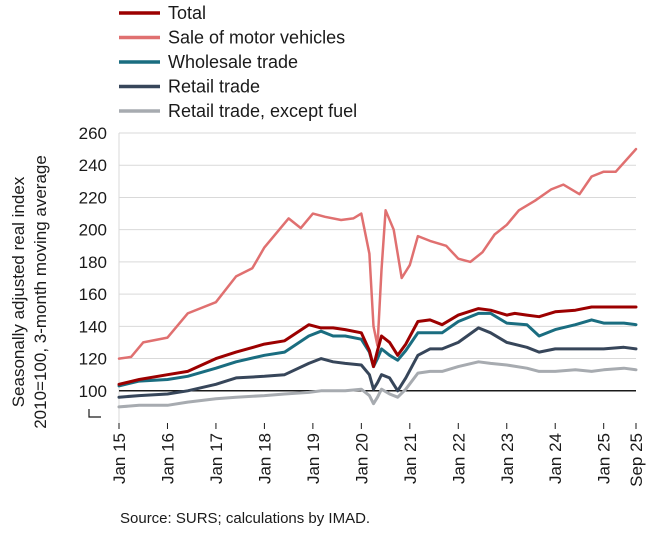  What do you see at coordinates (410, 458) in the screenshot?
I see `x-tick-label: Jan 21` at bounding box center [410, 458].